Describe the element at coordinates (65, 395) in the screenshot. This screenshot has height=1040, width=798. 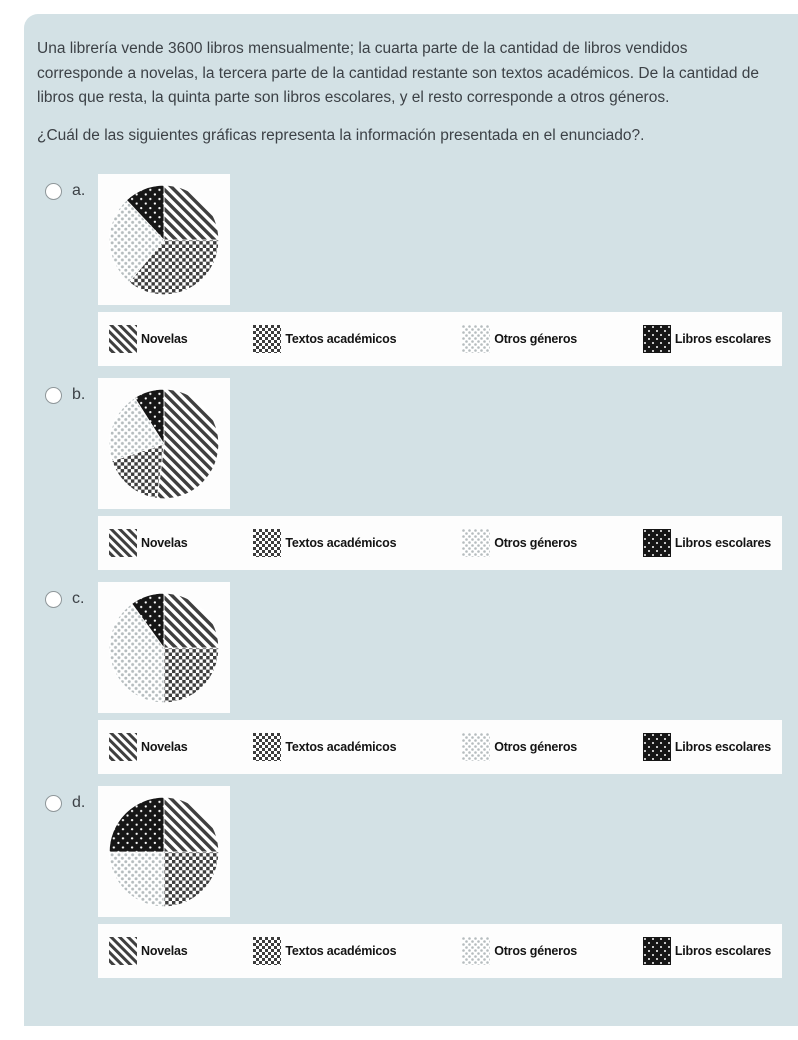
I see `option-b-head: b.` at that location.